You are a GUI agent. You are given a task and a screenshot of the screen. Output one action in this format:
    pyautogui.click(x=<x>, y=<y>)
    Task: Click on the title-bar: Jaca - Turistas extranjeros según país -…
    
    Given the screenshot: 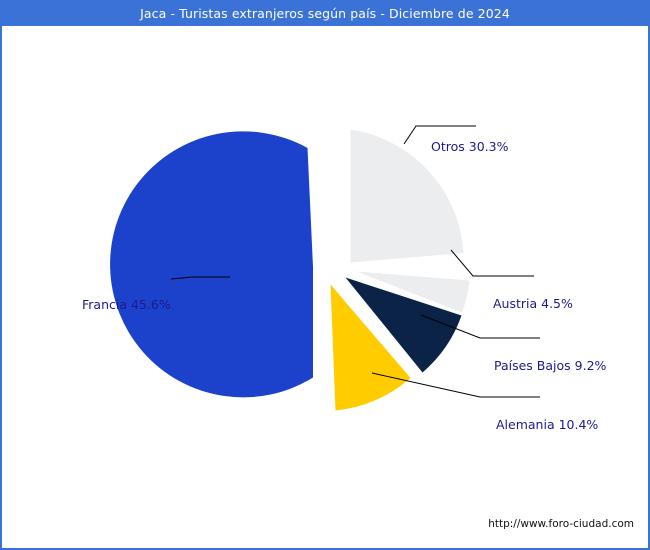 What is the action you would take?
    pyautogui.click(x=325, y=13)
    